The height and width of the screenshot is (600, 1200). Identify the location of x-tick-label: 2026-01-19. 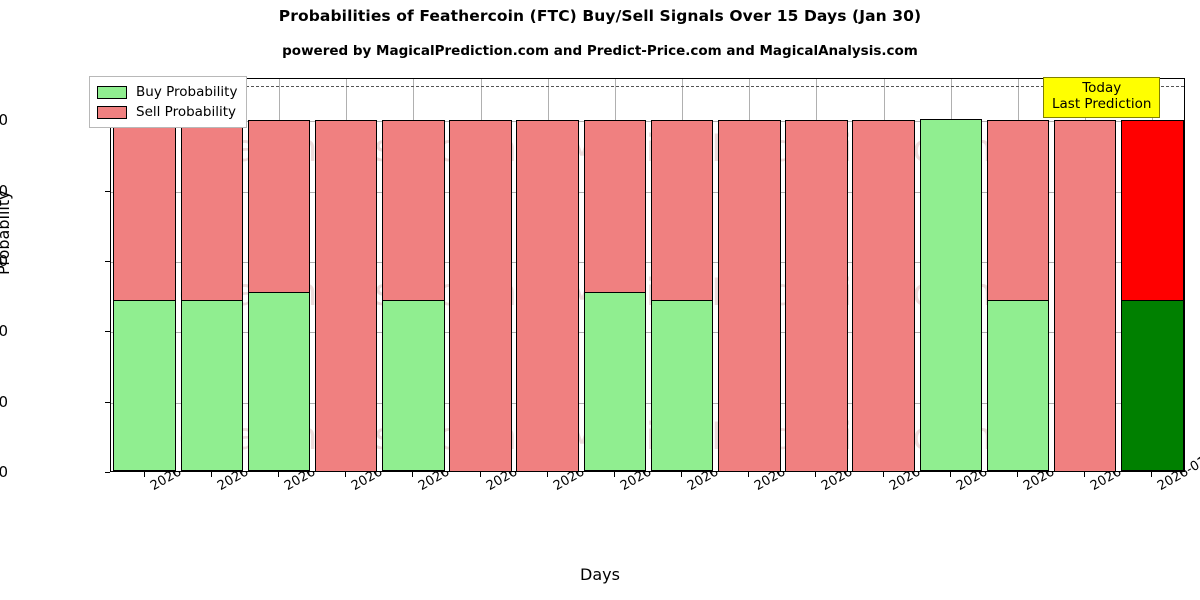
(520, 468).